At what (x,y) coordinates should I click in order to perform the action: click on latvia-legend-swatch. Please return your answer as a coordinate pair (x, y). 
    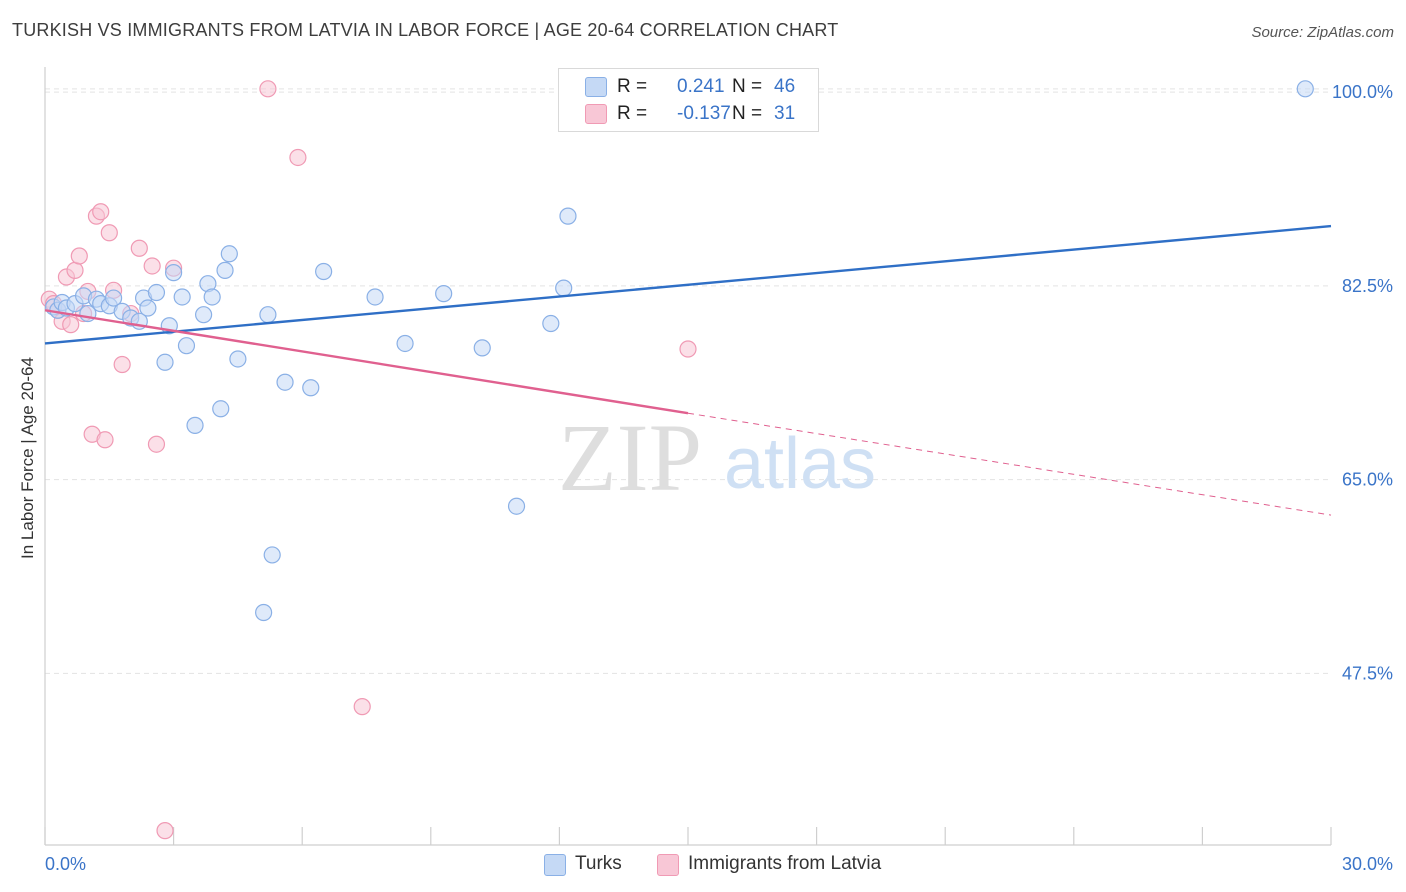
    Looking at the image, I should click on (668, 865).